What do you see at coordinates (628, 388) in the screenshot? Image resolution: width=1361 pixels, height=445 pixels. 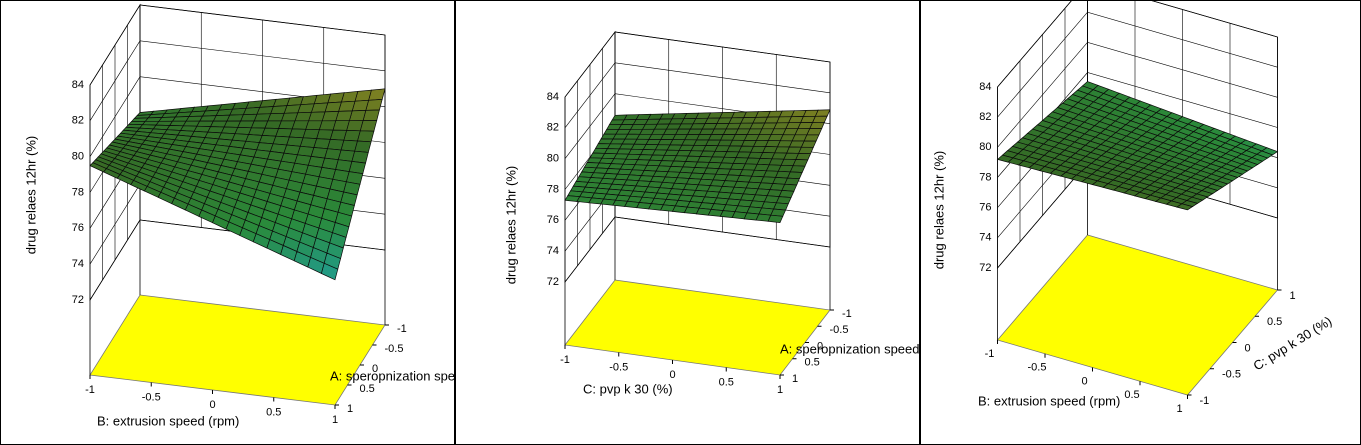 I see `x-axis-title: C: pvp k 30 (%)` at bounding box center [628, 388].